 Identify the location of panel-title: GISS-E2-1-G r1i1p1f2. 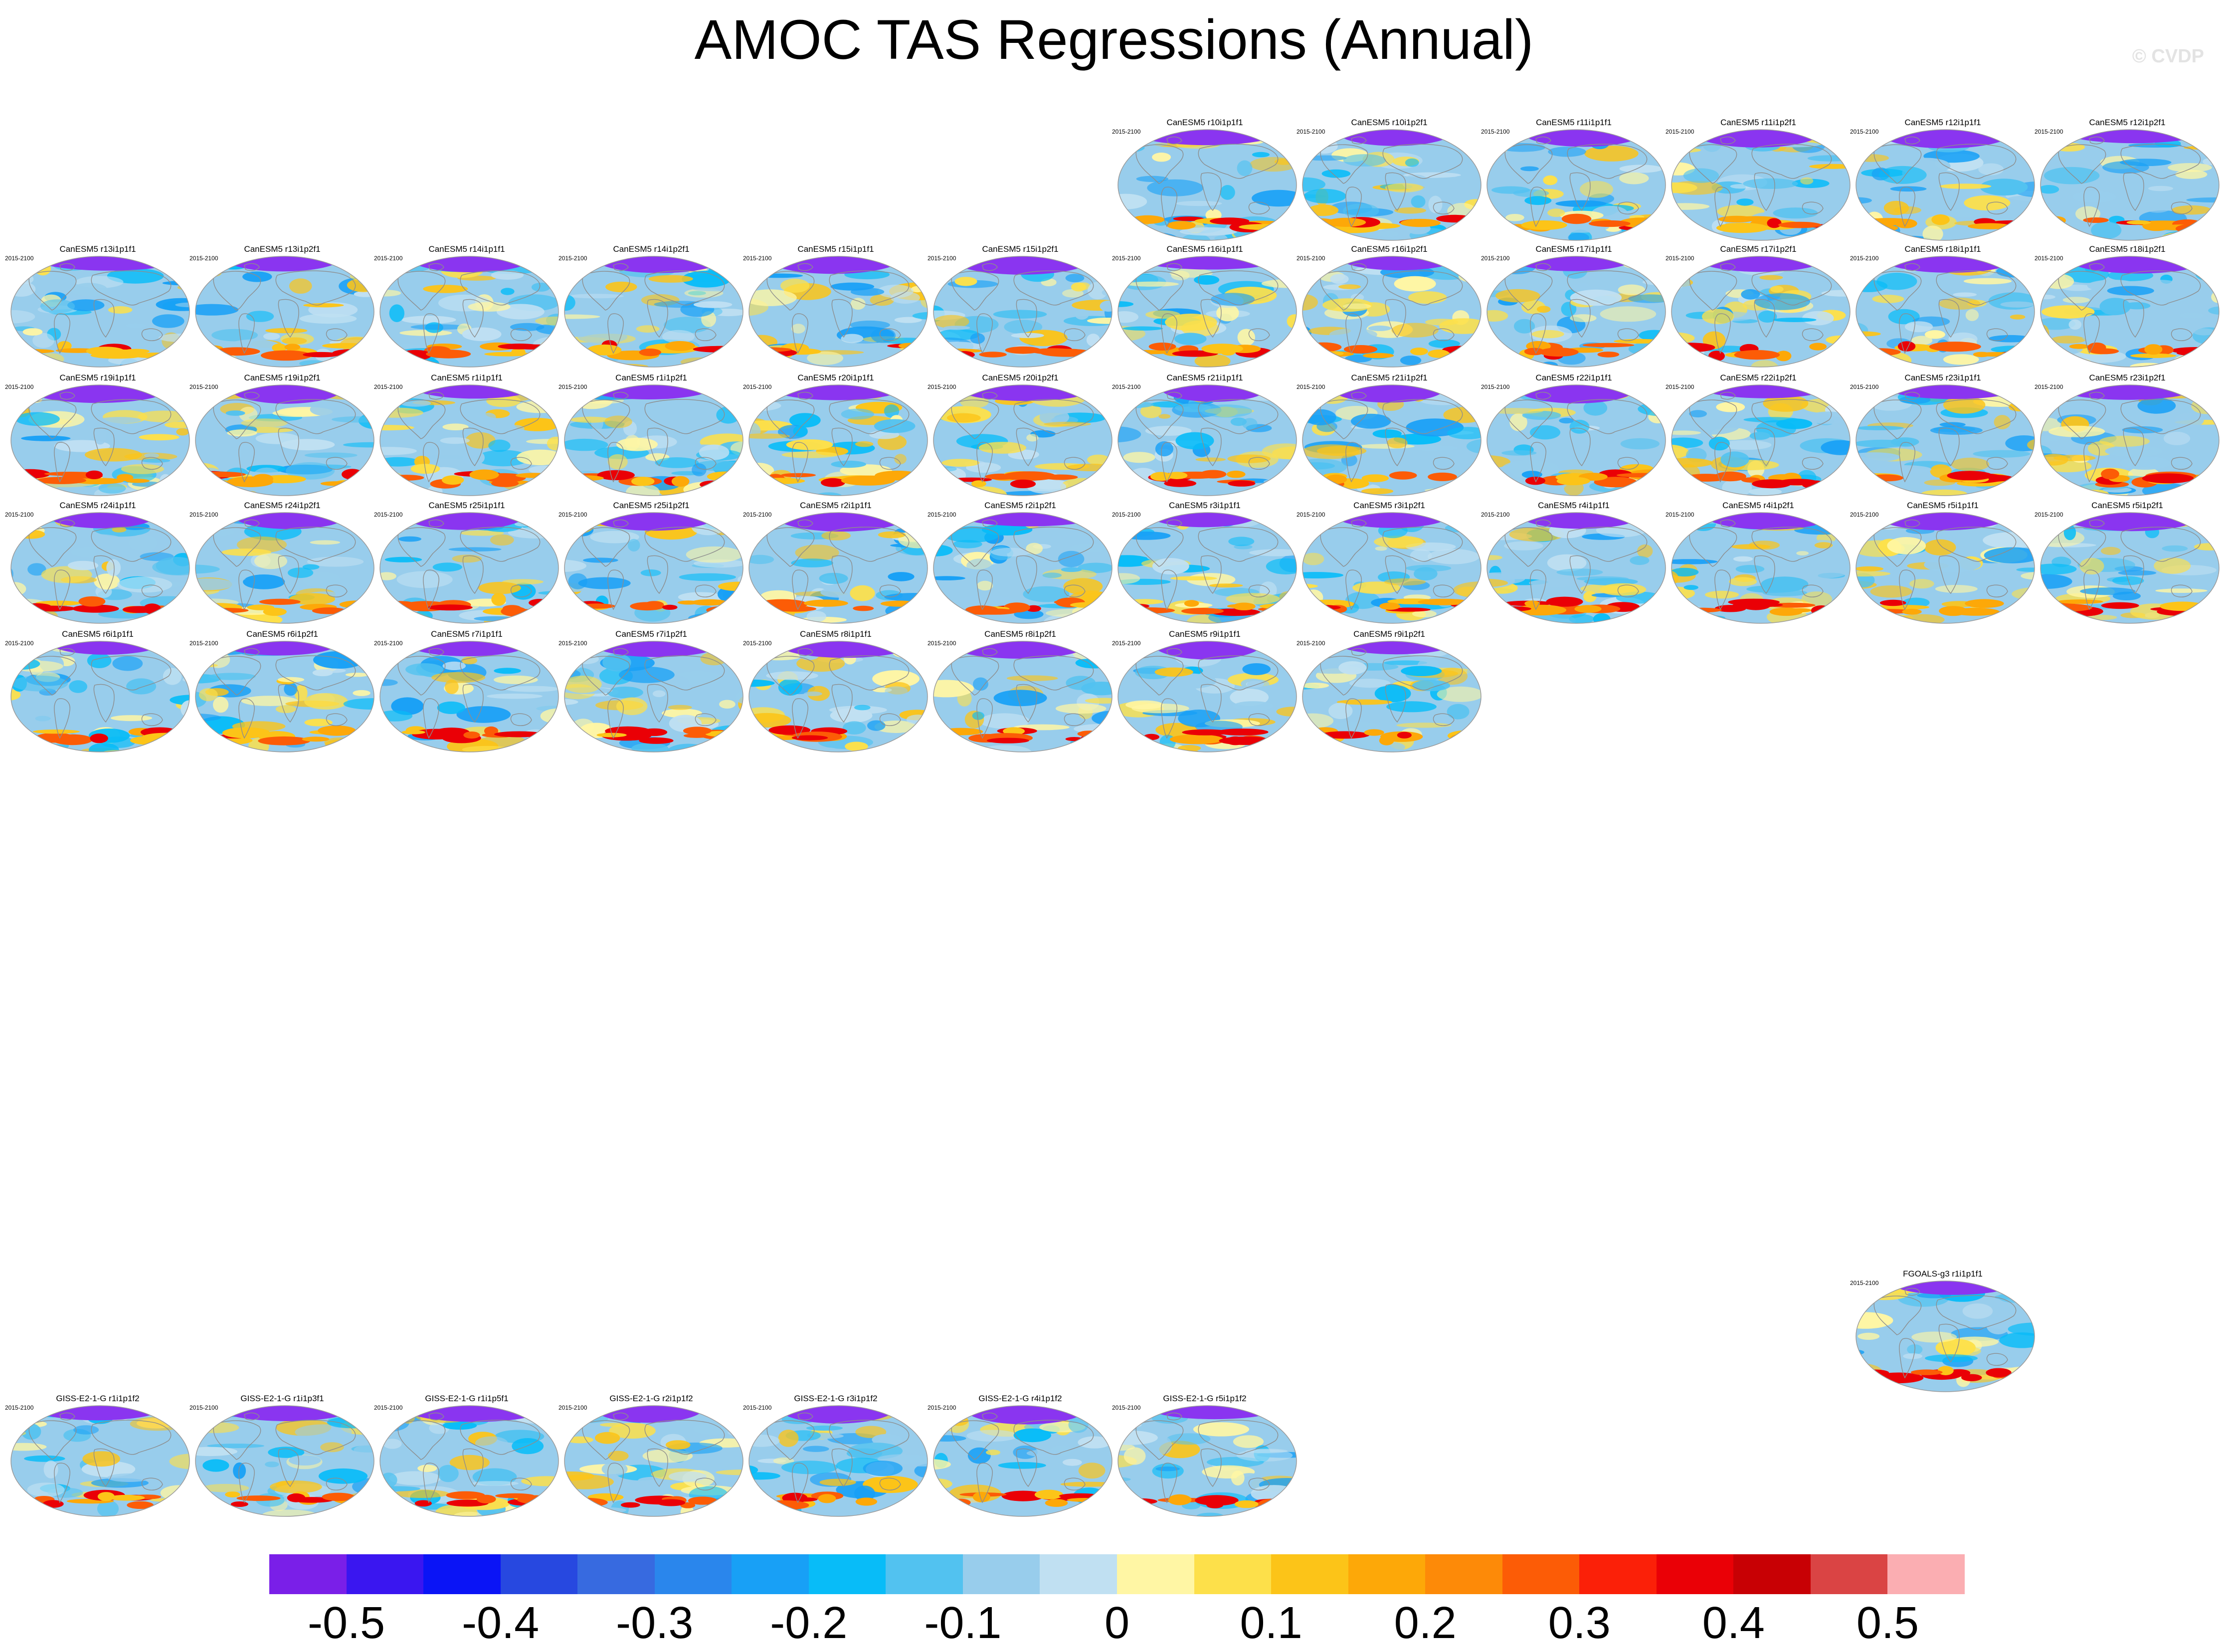
(98, 1398).